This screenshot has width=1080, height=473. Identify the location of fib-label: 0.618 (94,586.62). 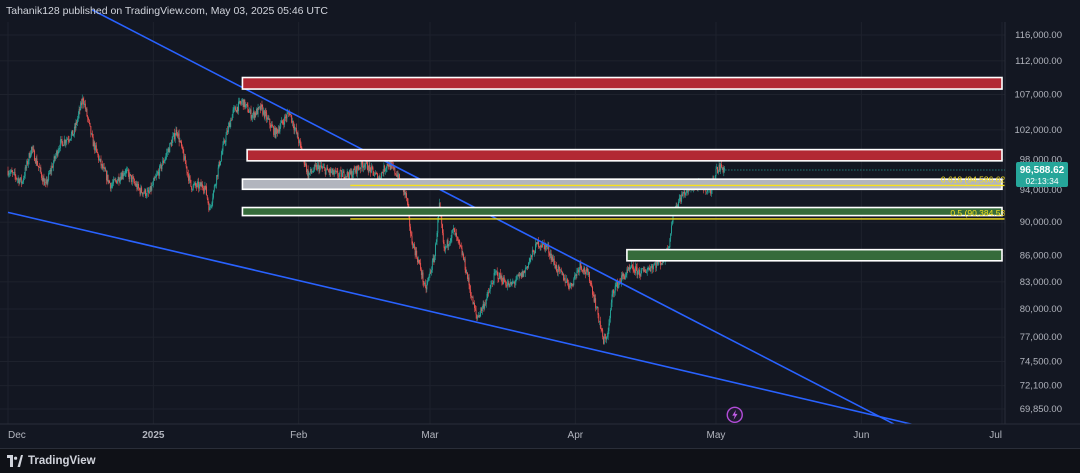
(974, 179).